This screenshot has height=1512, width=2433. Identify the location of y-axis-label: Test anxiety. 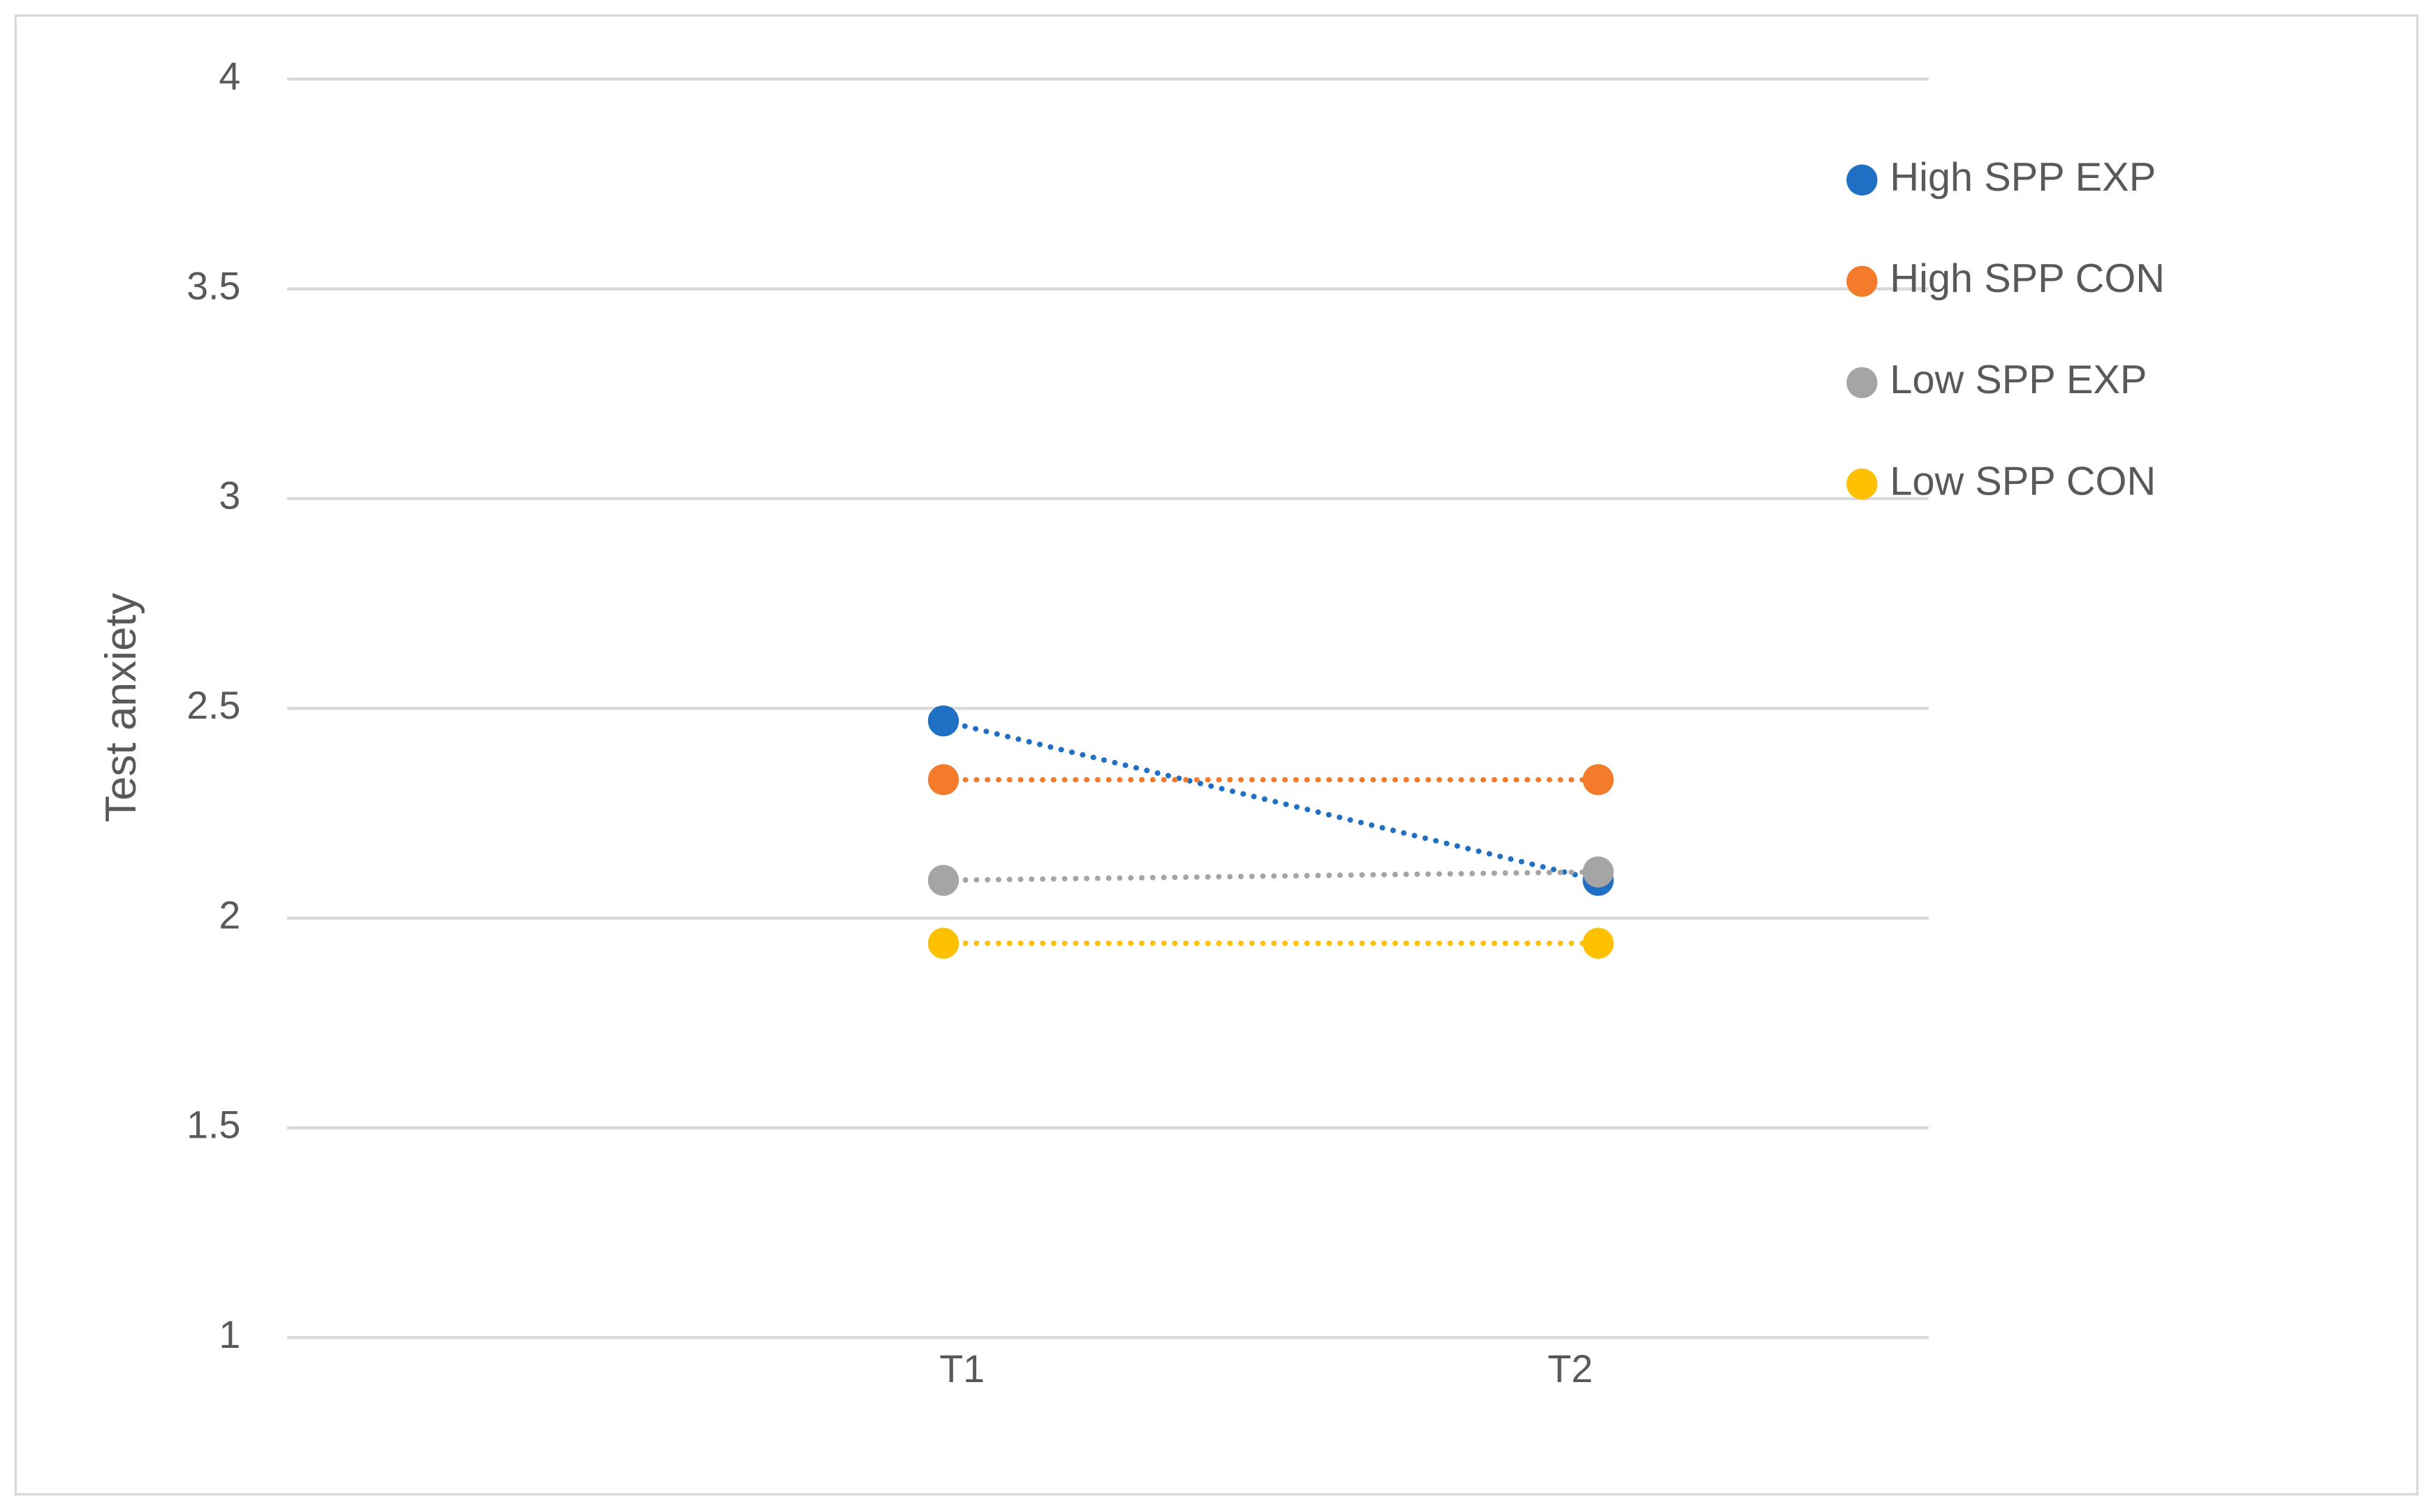
(121, 707).